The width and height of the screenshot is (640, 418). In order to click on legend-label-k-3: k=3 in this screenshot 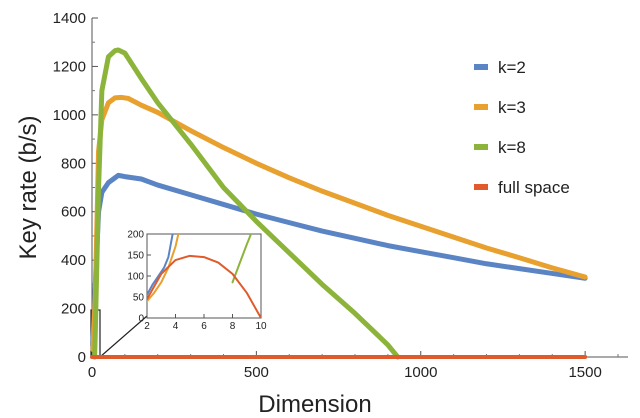, I will do `click(512, 107)`.